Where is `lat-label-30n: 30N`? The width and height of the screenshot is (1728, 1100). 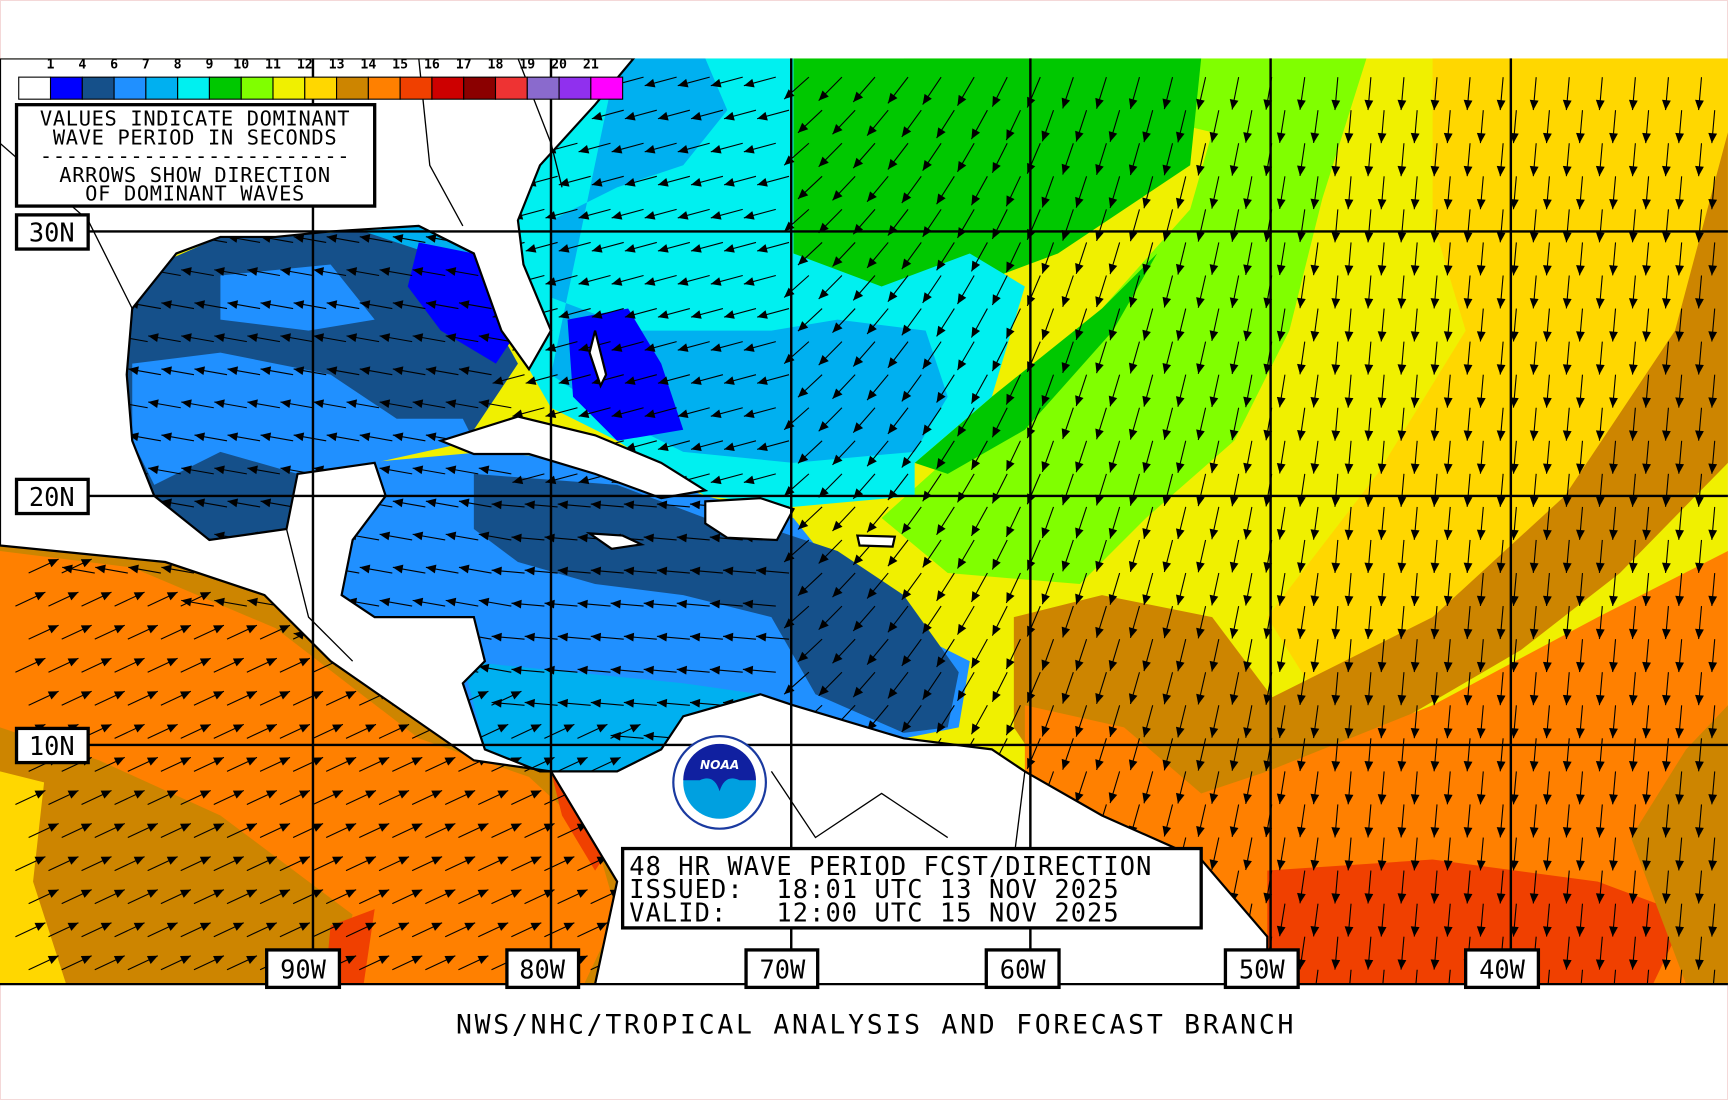
lat-label-30n: 30N is located at coordinates (52, 232).